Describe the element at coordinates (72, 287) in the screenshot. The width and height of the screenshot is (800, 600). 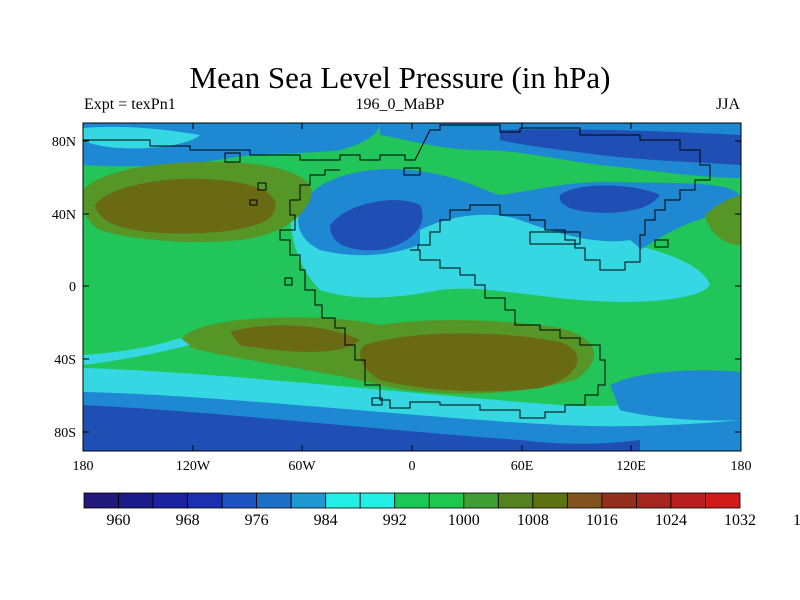
I see `lat-label-0: 0` at that location.